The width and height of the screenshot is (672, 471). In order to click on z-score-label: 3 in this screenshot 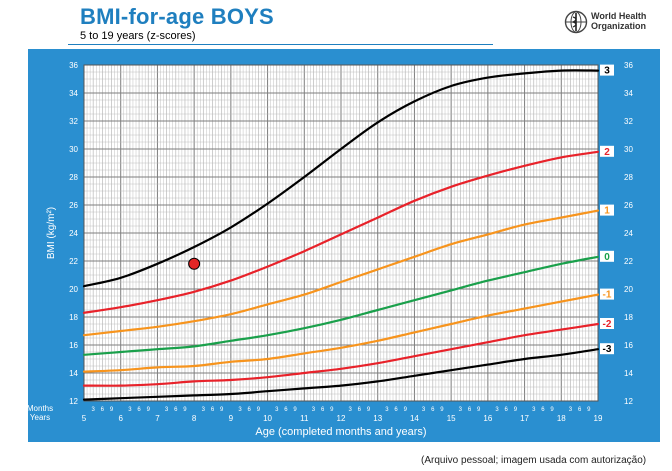, I will do `click(607, 71)`.